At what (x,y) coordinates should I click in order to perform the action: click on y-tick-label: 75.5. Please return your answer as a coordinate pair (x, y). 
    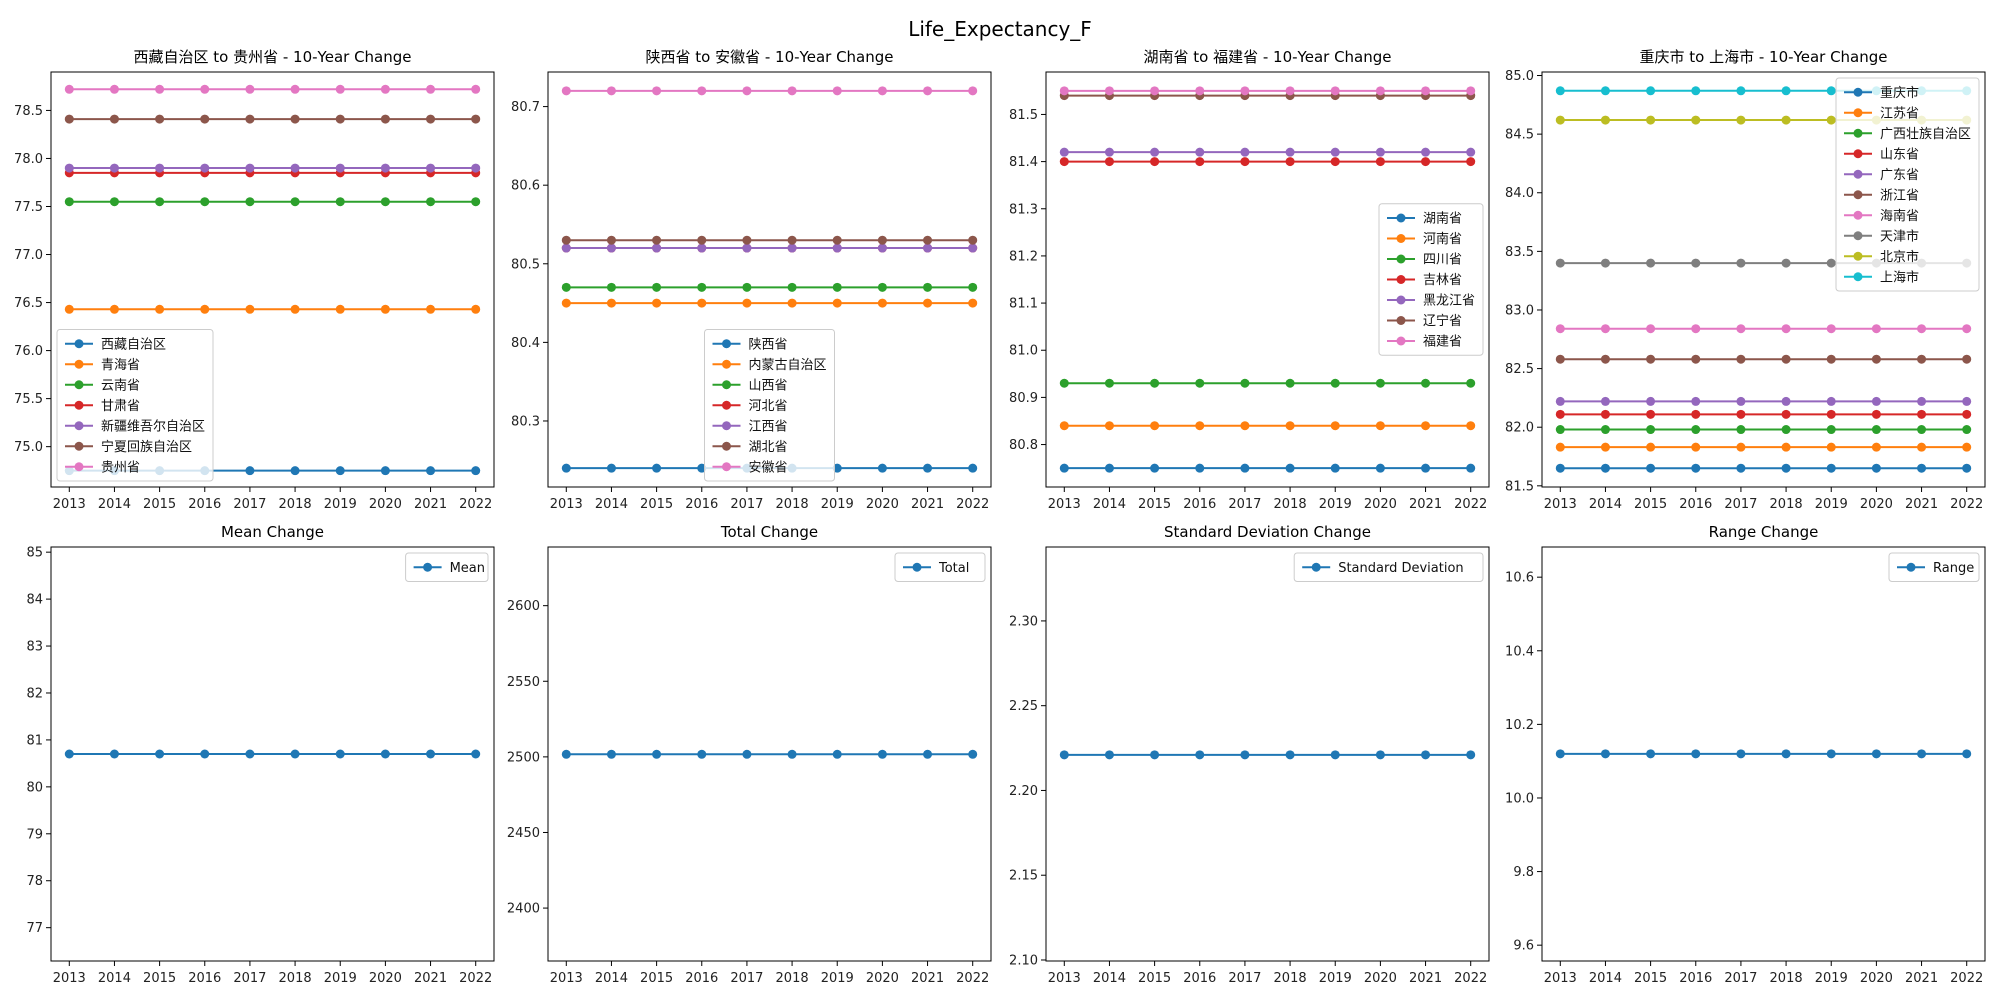
    Looking at the image, I should click on (28, 399).